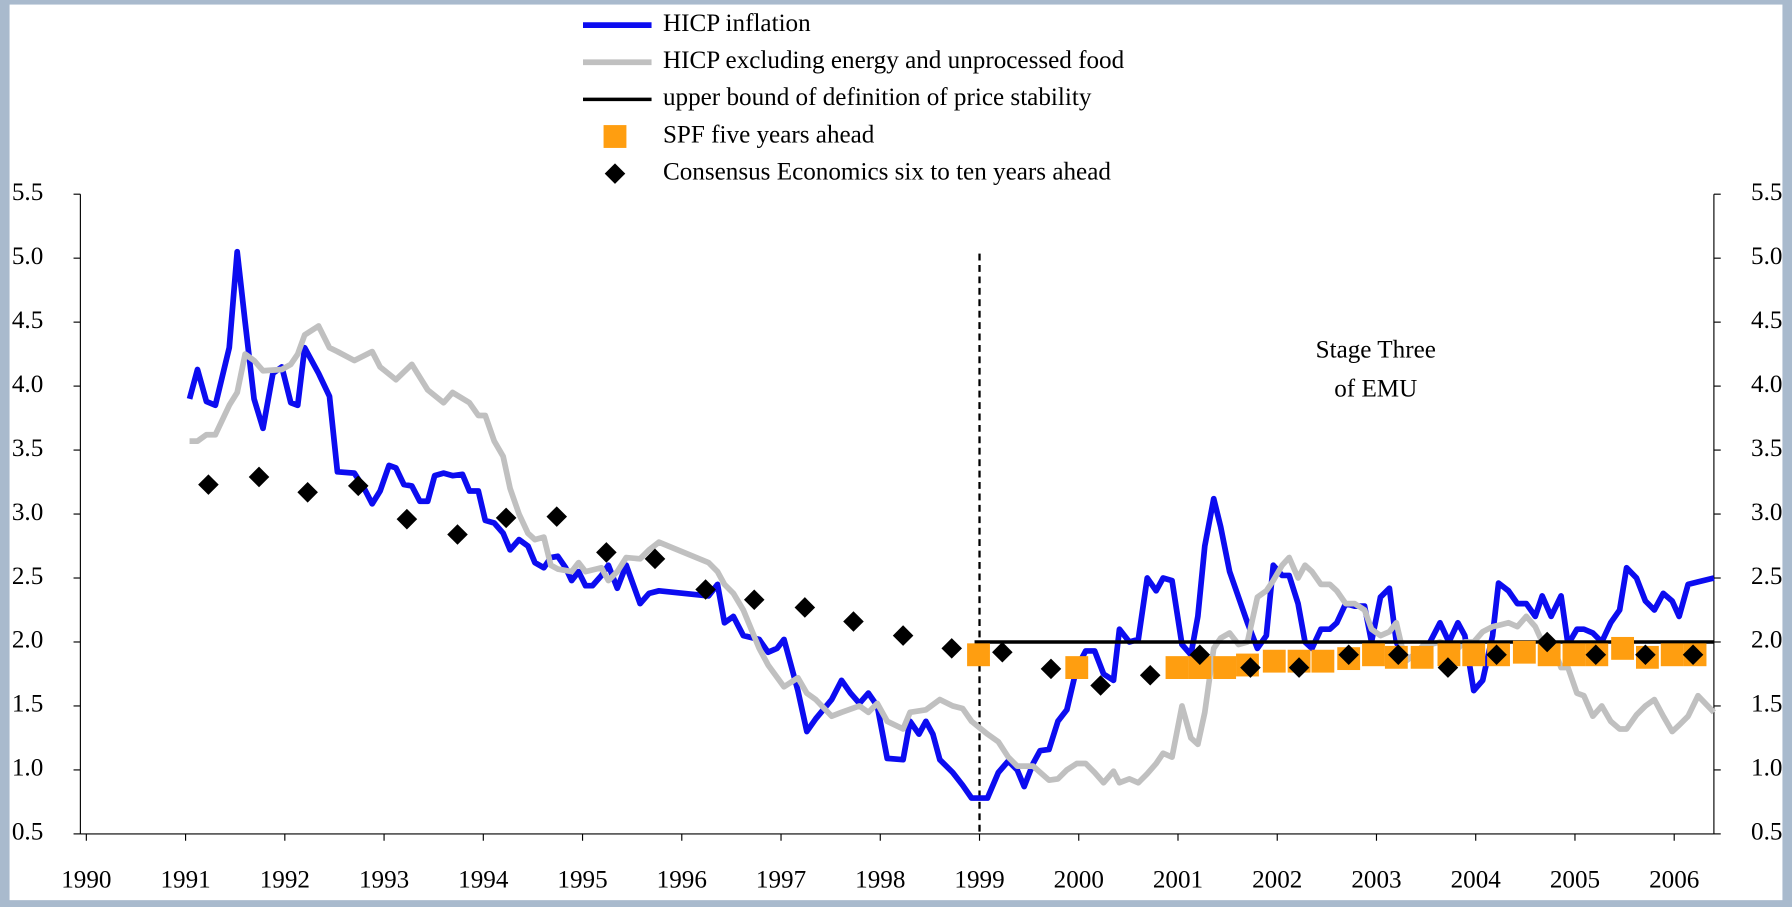 The image size is (1792, 907). Describe the element at coordinates (27, 576) in the screenshot. I see `y-tick-label: 2.5` at that location.